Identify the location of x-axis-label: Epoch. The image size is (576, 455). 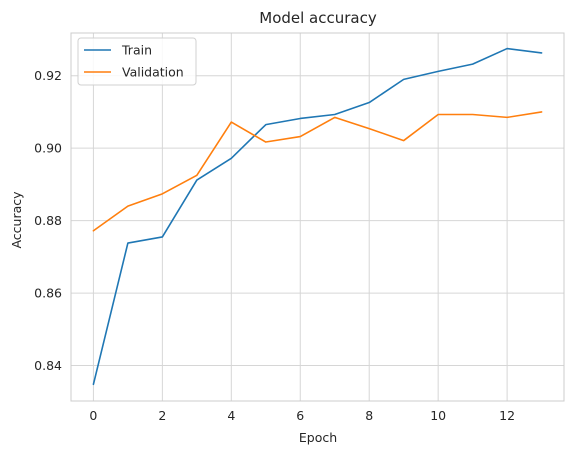
(318, 437).